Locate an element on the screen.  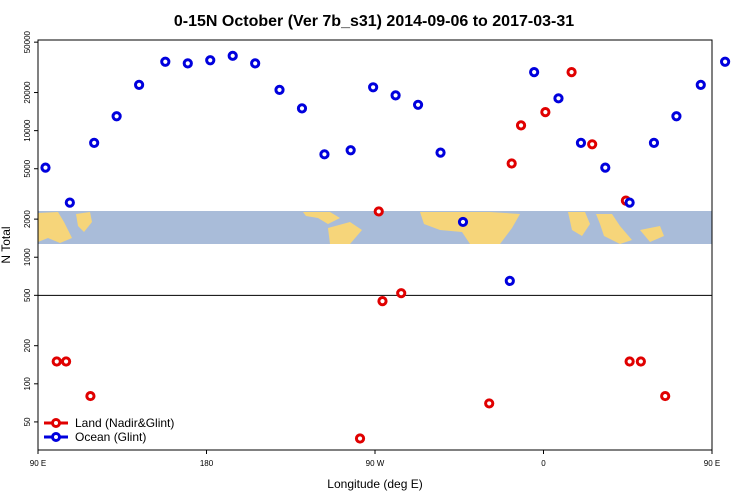
y-tick-label: 1000 is located at coordinates (27, 257).